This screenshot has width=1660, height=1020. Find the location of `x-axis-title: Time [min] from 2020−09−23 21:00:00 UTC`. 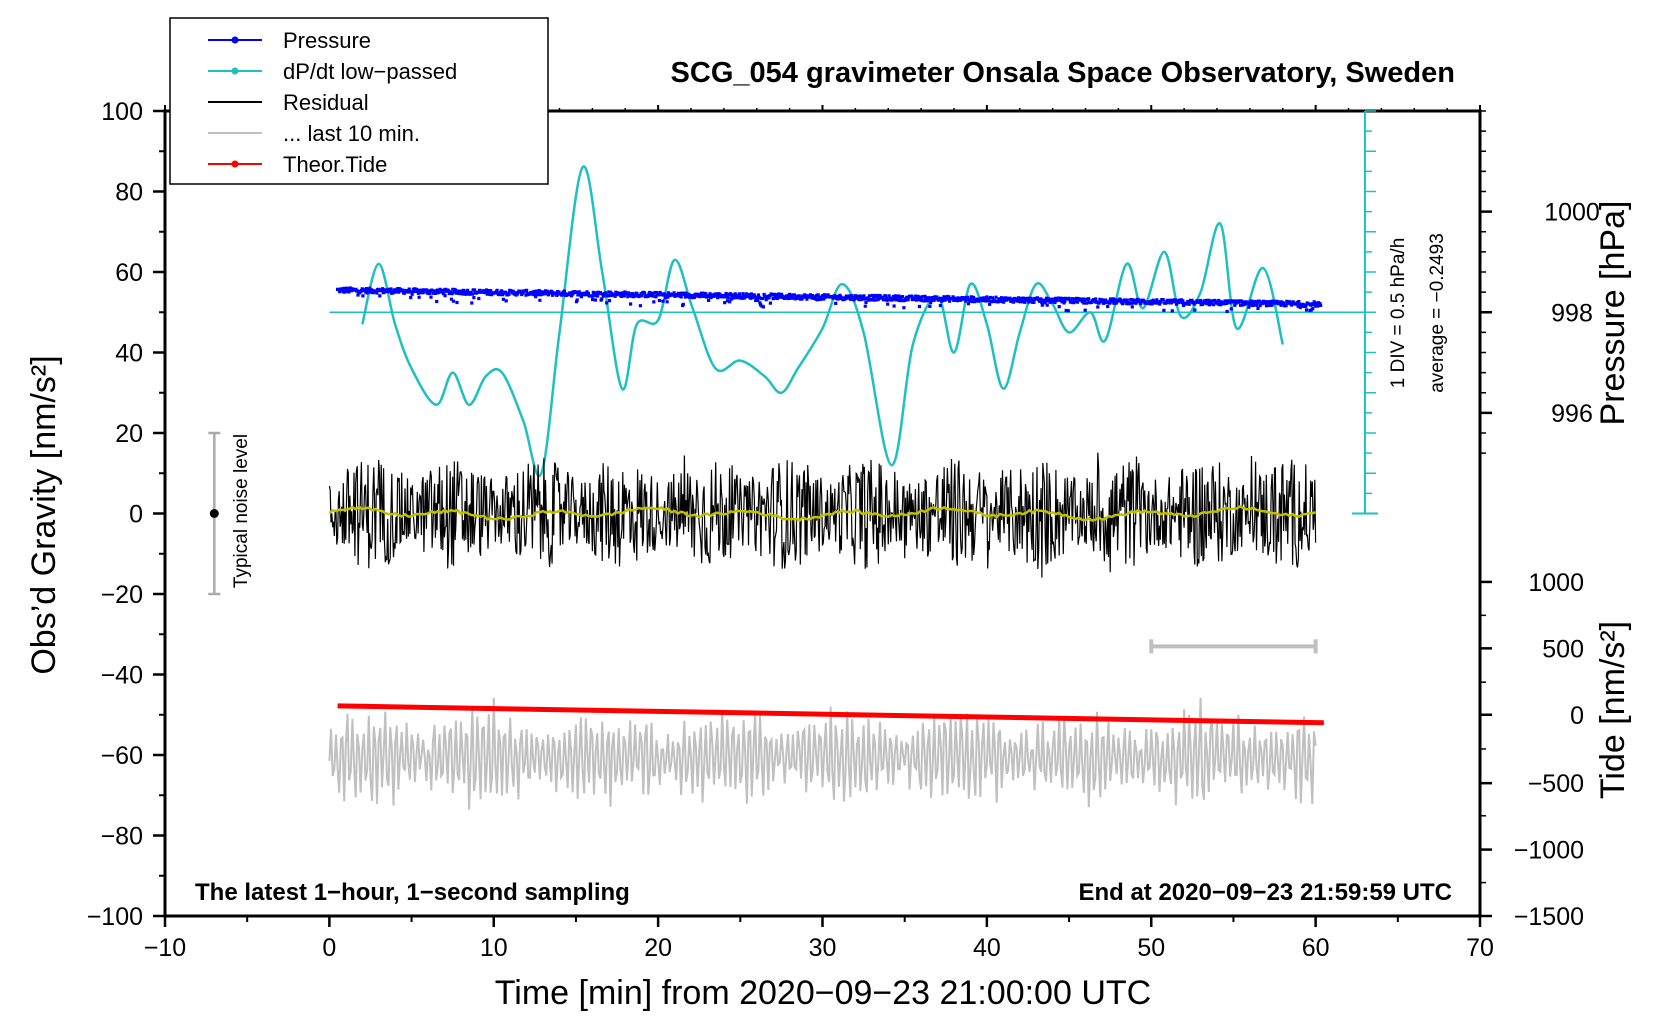

x-axis-title: Time [min] from 2020−09−23 21:00:00 UTC is located at coordinates (823, 993).